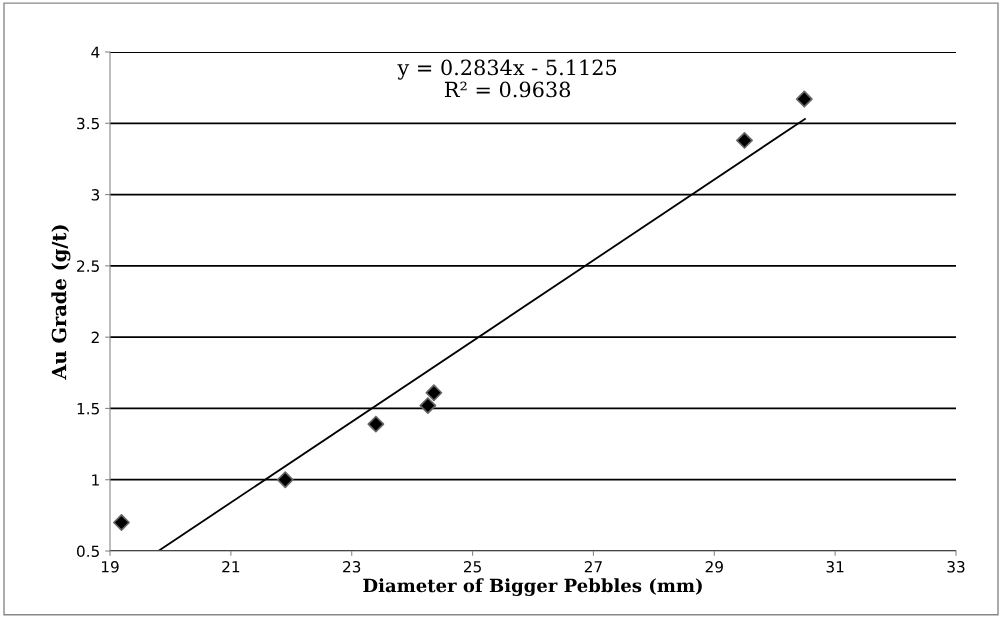 Image resolution: width=1002 pixels, height=621 pixels. Describe the element at coordinates (352, 566) in the screenshot. I see `x-tick-label: 23` at that location.